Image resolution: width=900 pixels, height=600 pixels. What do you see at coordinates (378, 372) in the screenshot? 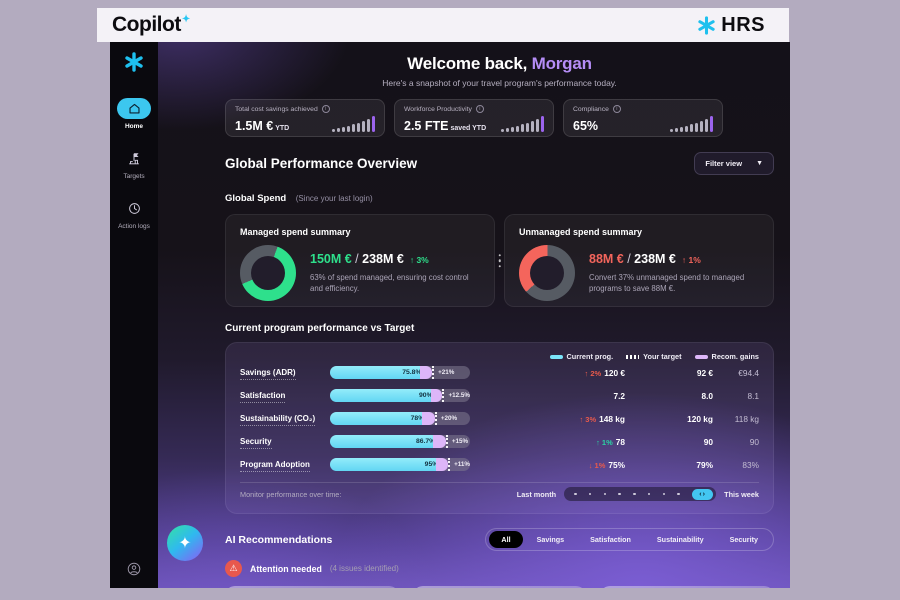
I see `current-progress-bar: 75.8%` at bounding box center [378, 372].